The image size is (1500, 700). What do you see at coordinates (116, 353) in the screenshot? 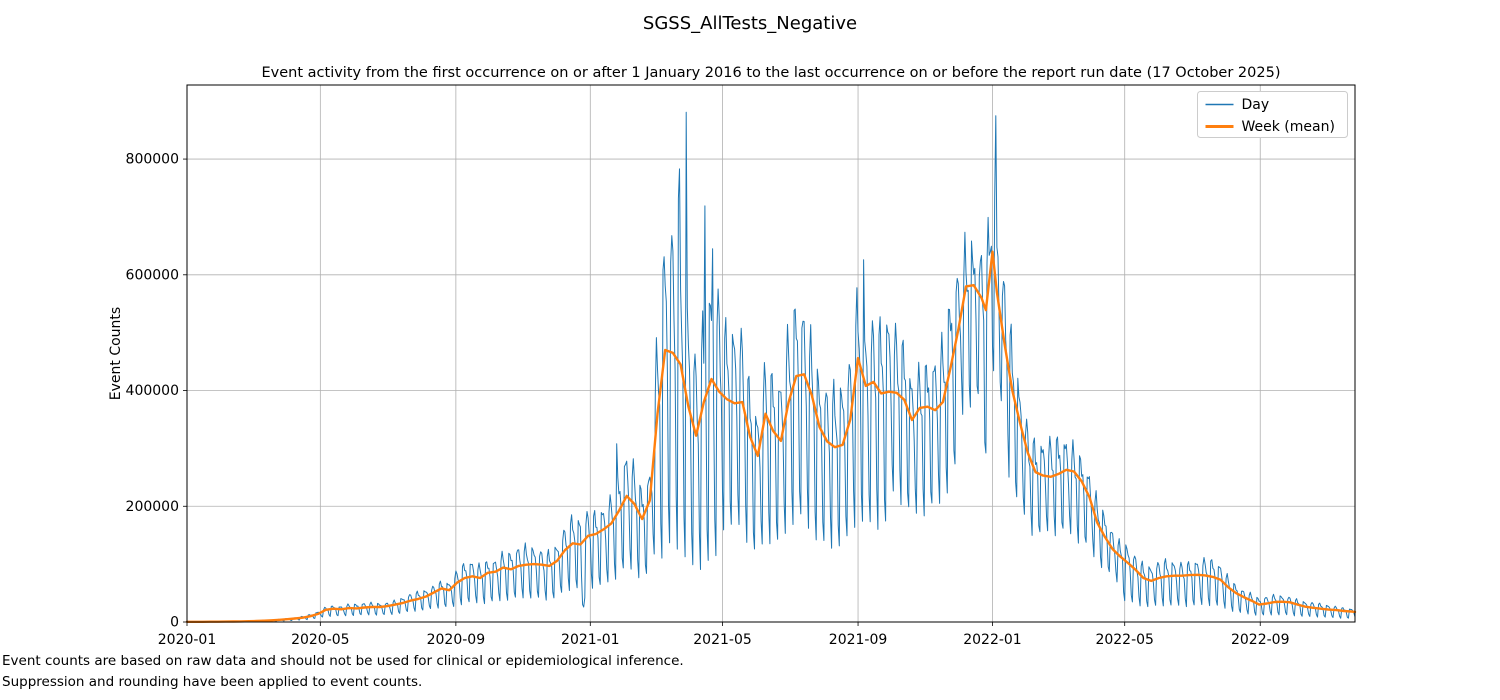
I see `y-axis-label: Event Counts` at bounding box center [116, 353].